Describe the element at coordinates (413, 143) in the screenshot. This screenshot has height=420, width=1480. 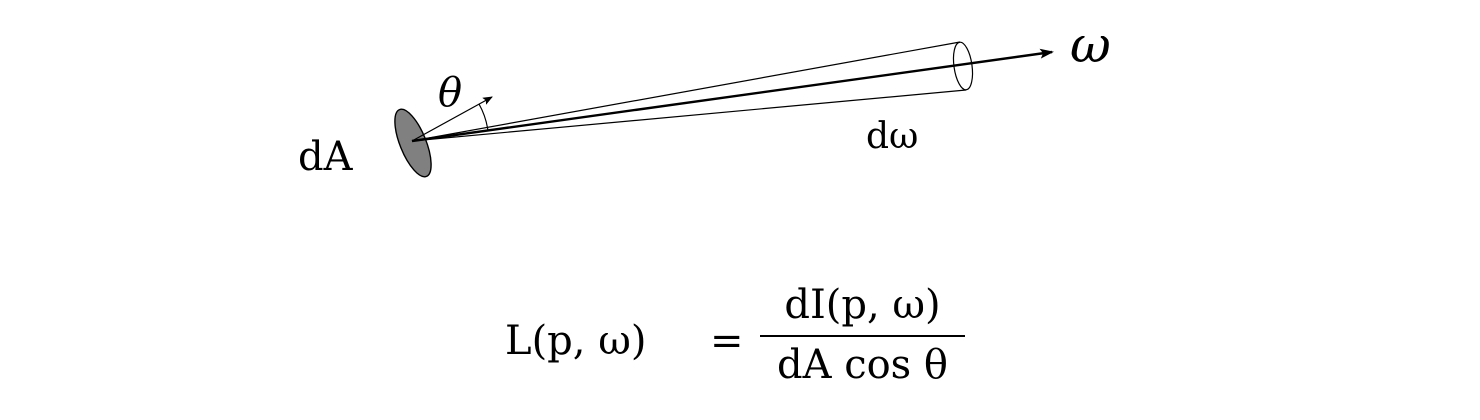
I see `surface-patch` at that location.